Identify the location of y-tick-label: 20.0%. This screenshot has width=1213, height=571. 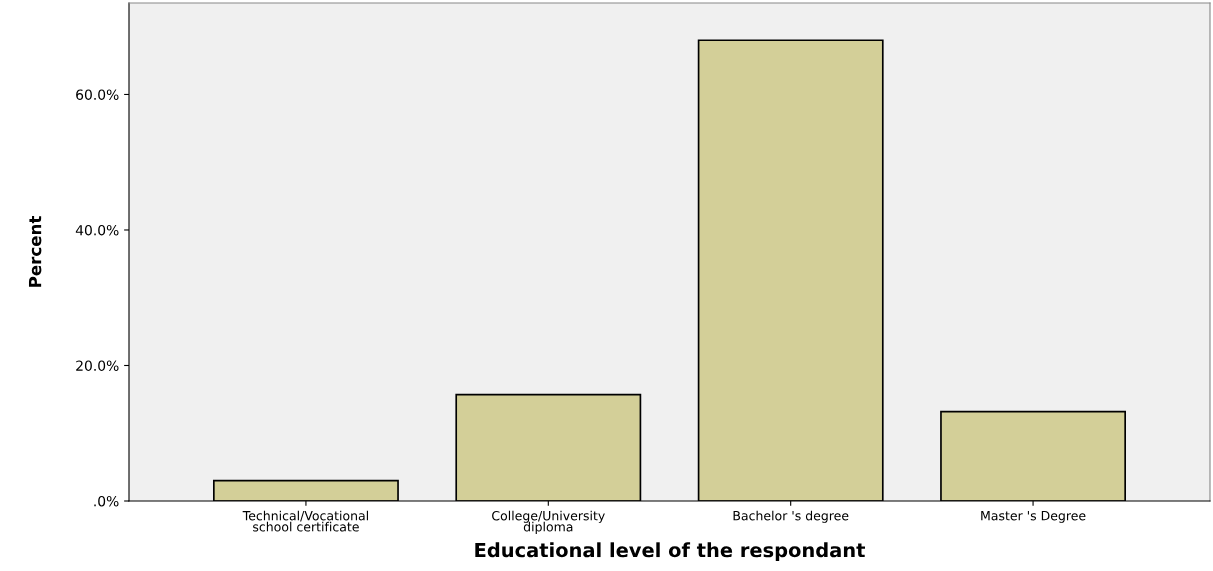
(97, 365).